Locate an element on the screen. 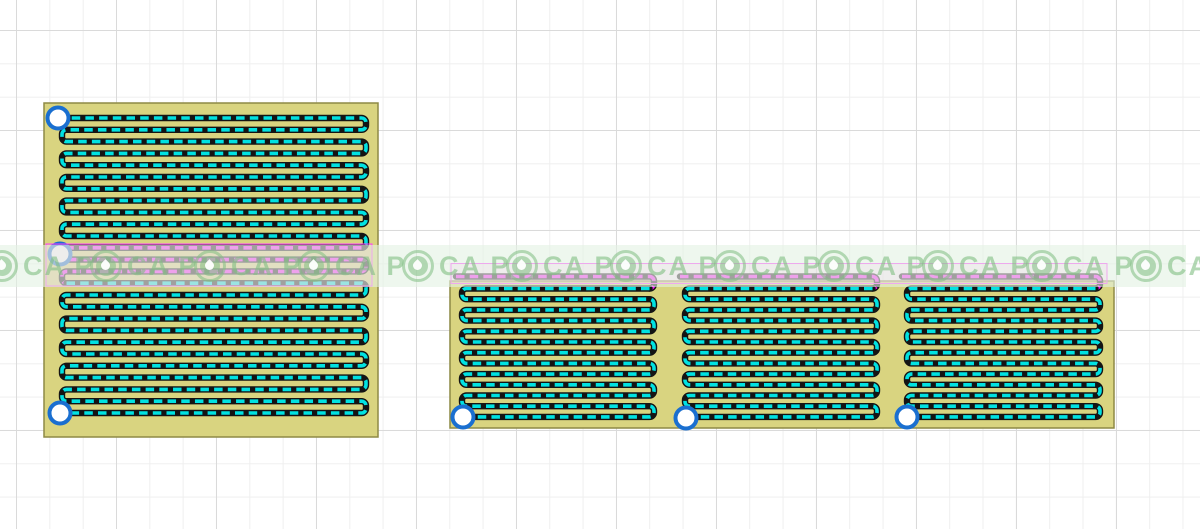 This screenshot has height=529, width=1200. trace-dash-board-2-s2 is located at coordinates (1003, 352).